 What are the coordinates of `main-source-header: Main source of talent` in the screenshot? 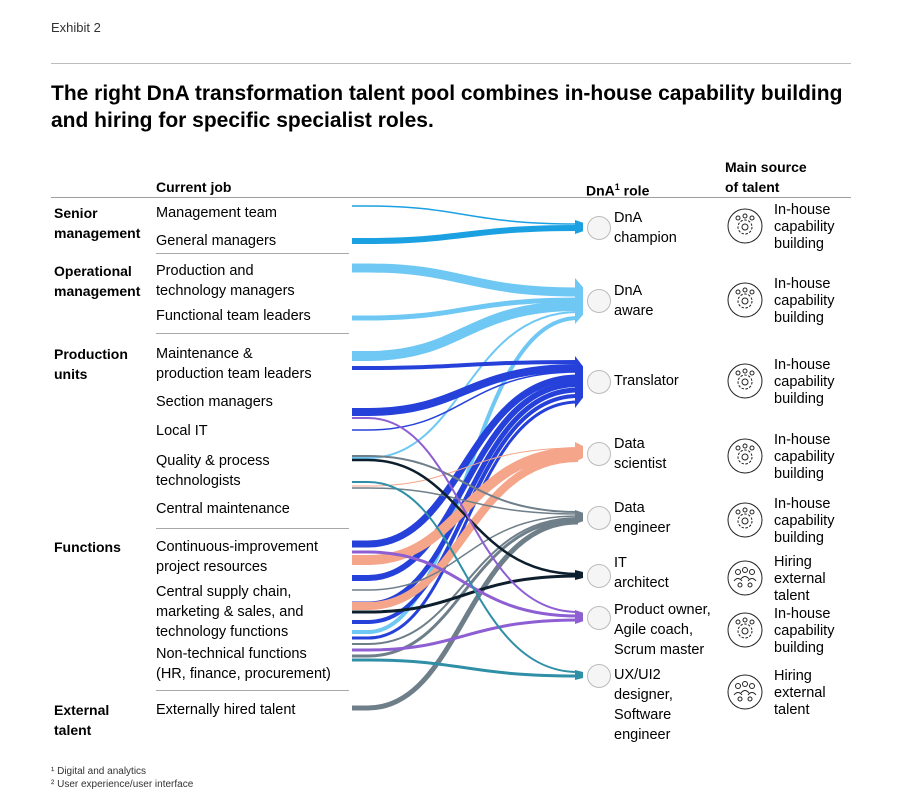 It's located at (766, 177).